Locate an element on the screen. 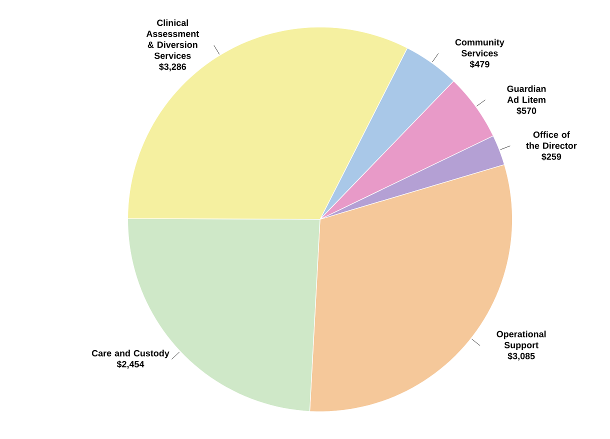 This screenshot has width=610, height=439. data-label: $3,085 is located at coordinates (521, 356).